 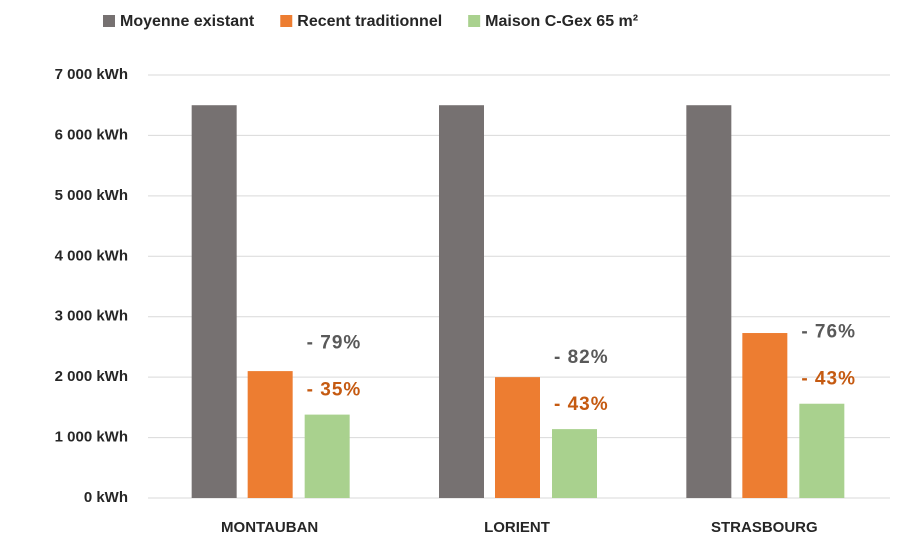 I want to click on x-tick-label: LORIENT, so click(x=517, y=527).